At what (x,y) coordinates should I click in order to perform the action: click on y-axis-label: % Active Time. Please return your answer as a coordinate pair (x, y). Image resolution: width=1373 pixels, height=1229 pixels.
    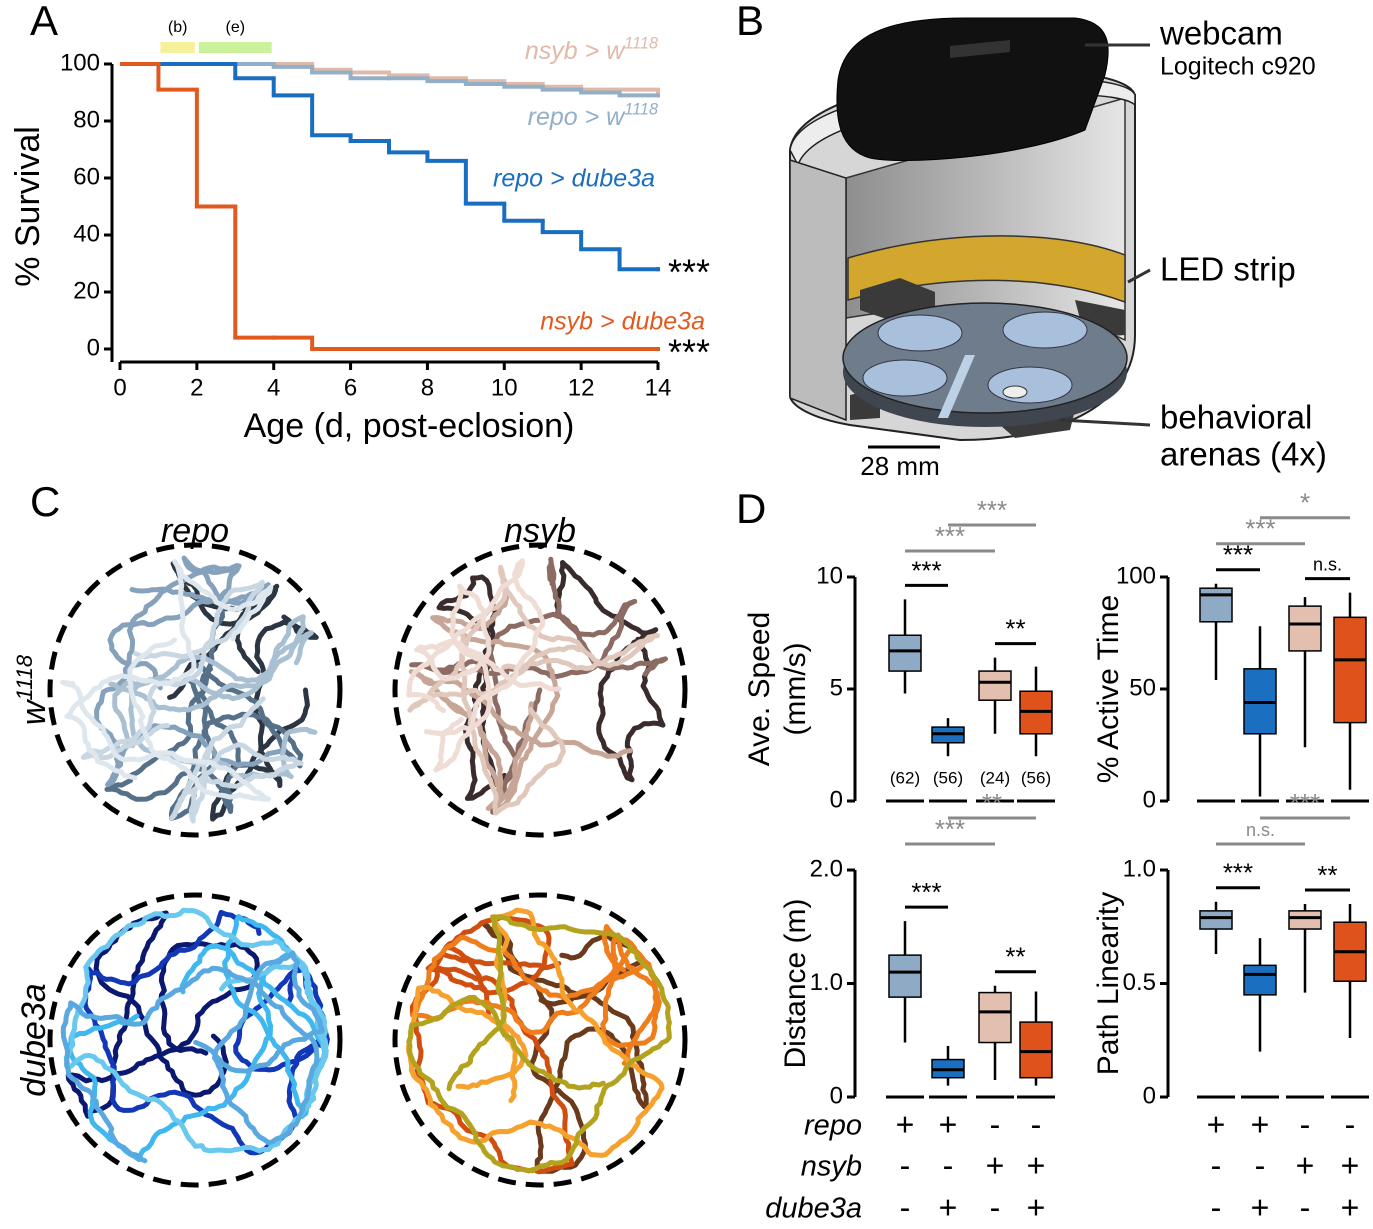
    Looking at the image, I should click on (1108, 689).